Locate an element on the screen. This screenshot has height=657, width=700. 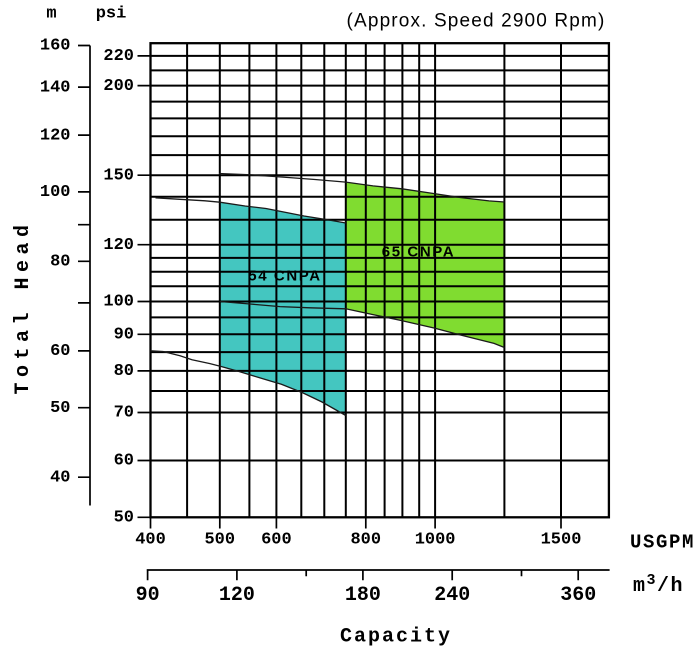
svg-text: 1500 is located at coordinates (561, 540).